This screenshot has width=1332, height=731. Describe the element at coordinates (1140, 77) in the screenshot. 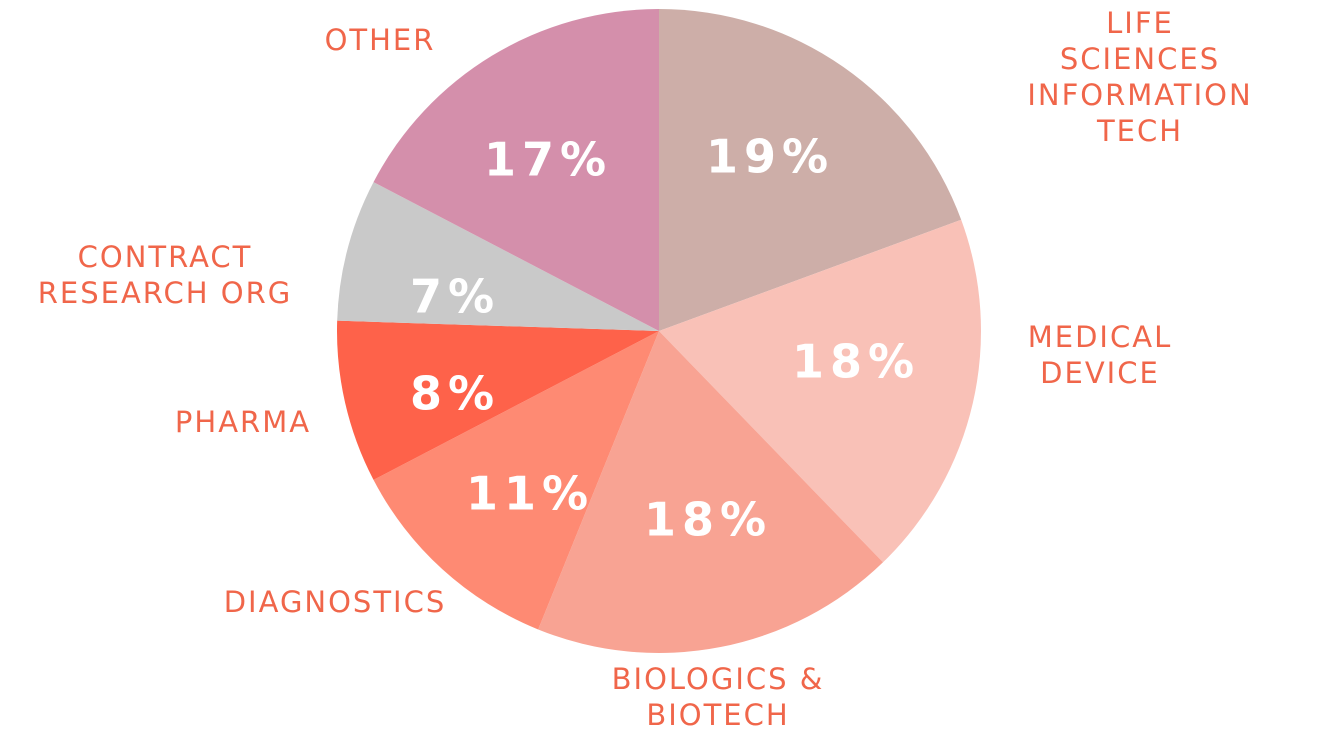

I see `category-label: LIFE SCIENCES INFORMATION TECH` at that location.